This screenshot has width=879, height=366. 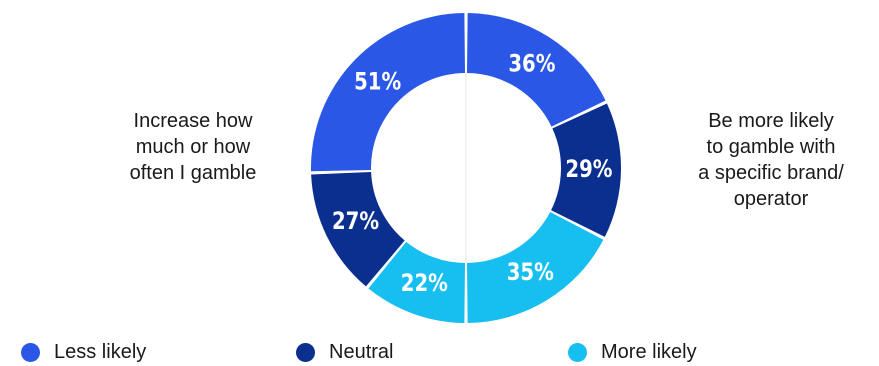 I want to click on data-label-right-more-likely: 35%, so click(x=530, y=272).